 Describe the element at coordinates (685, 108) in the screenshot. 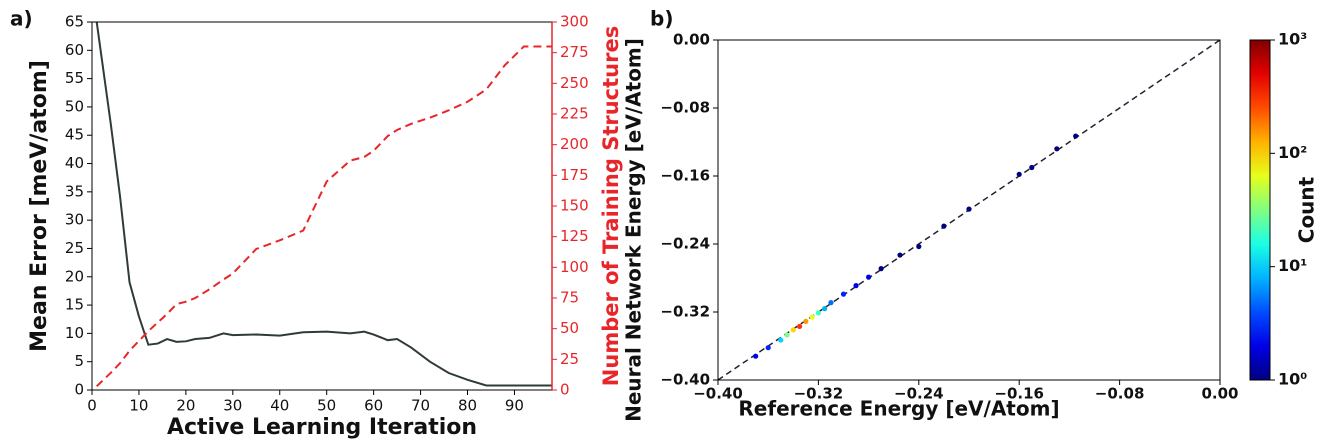

I see `y-tick-label: −0.08` at that location.